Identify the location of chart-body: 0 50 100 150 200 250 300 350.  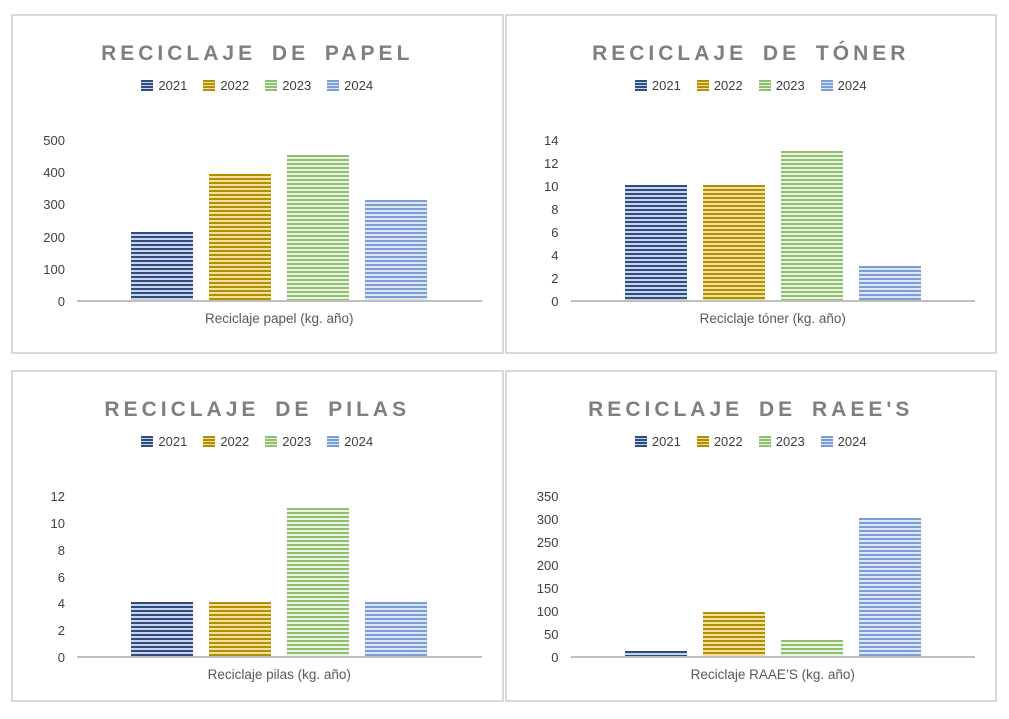
(751, 577).